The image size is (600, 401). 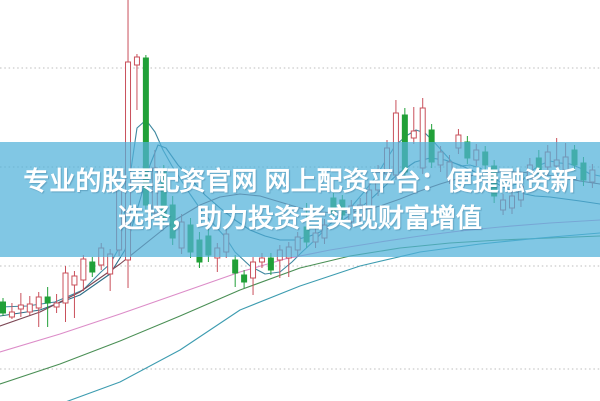 What do you see at coordinates (299, 217) in the screenshot?
I see `banner-text-line2: 选择，助力投资者实现财富增值` at bounding box center [299, 217].